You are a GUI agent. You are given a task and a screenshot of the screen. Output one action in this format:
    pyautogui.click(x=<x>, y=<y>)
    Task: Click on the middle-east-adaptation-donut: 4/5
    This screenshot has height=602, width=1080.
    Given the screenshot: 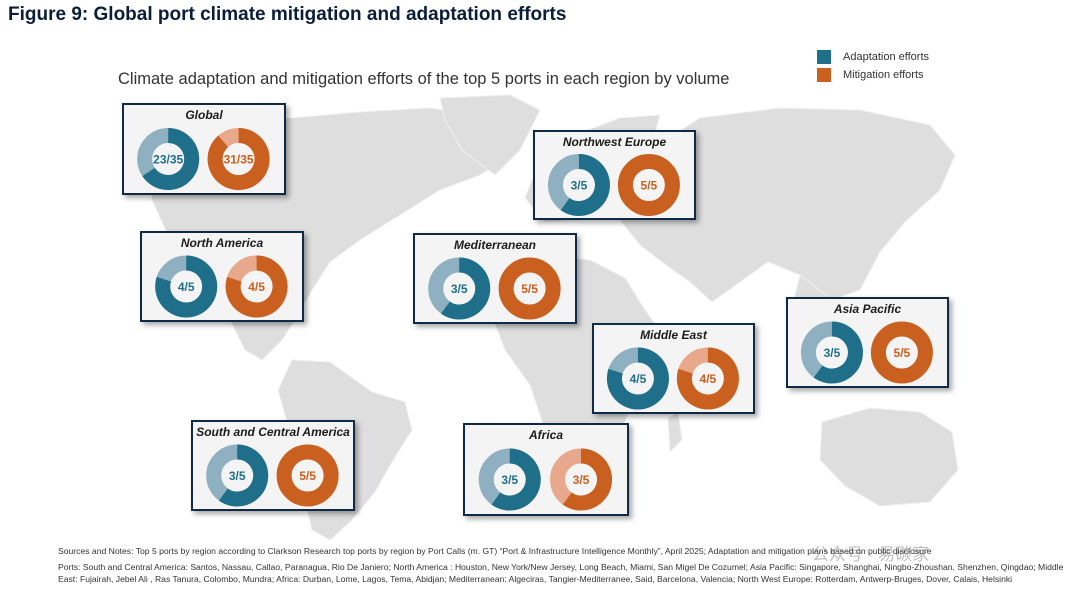 What is the action you would take?
    pyautogui.click(x=637, y=378)
    